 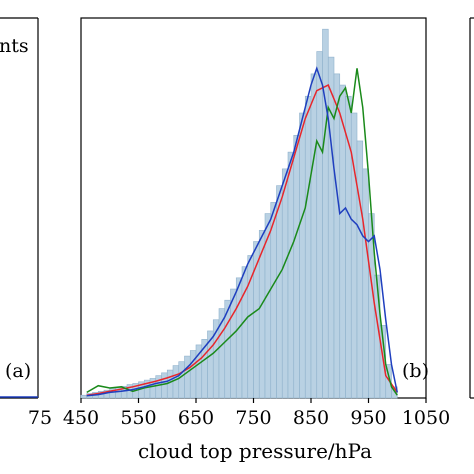 I want to click on x-tick-label: 550, so click(x=138, y=418).